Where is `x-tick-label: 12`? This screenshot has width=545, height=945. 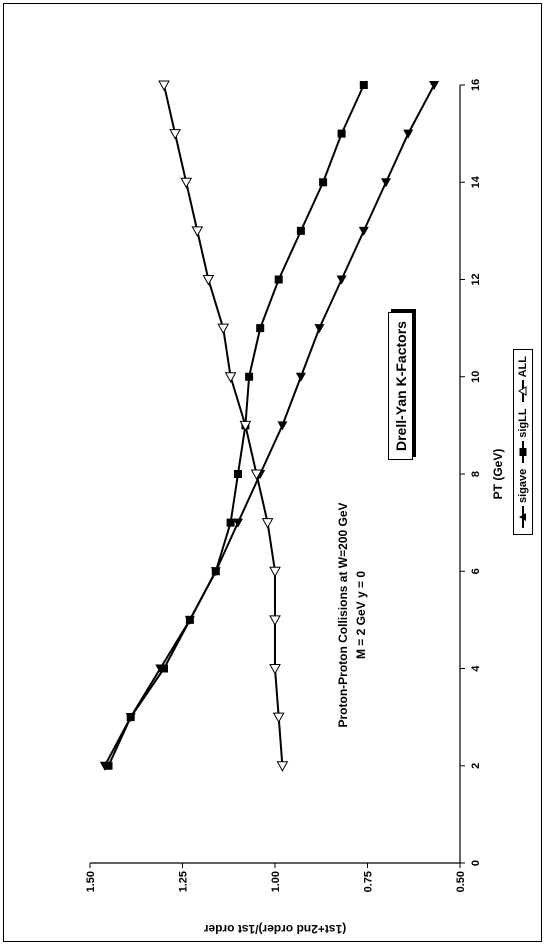 x-tick-label: 12 is located at coordinates (476, 279).